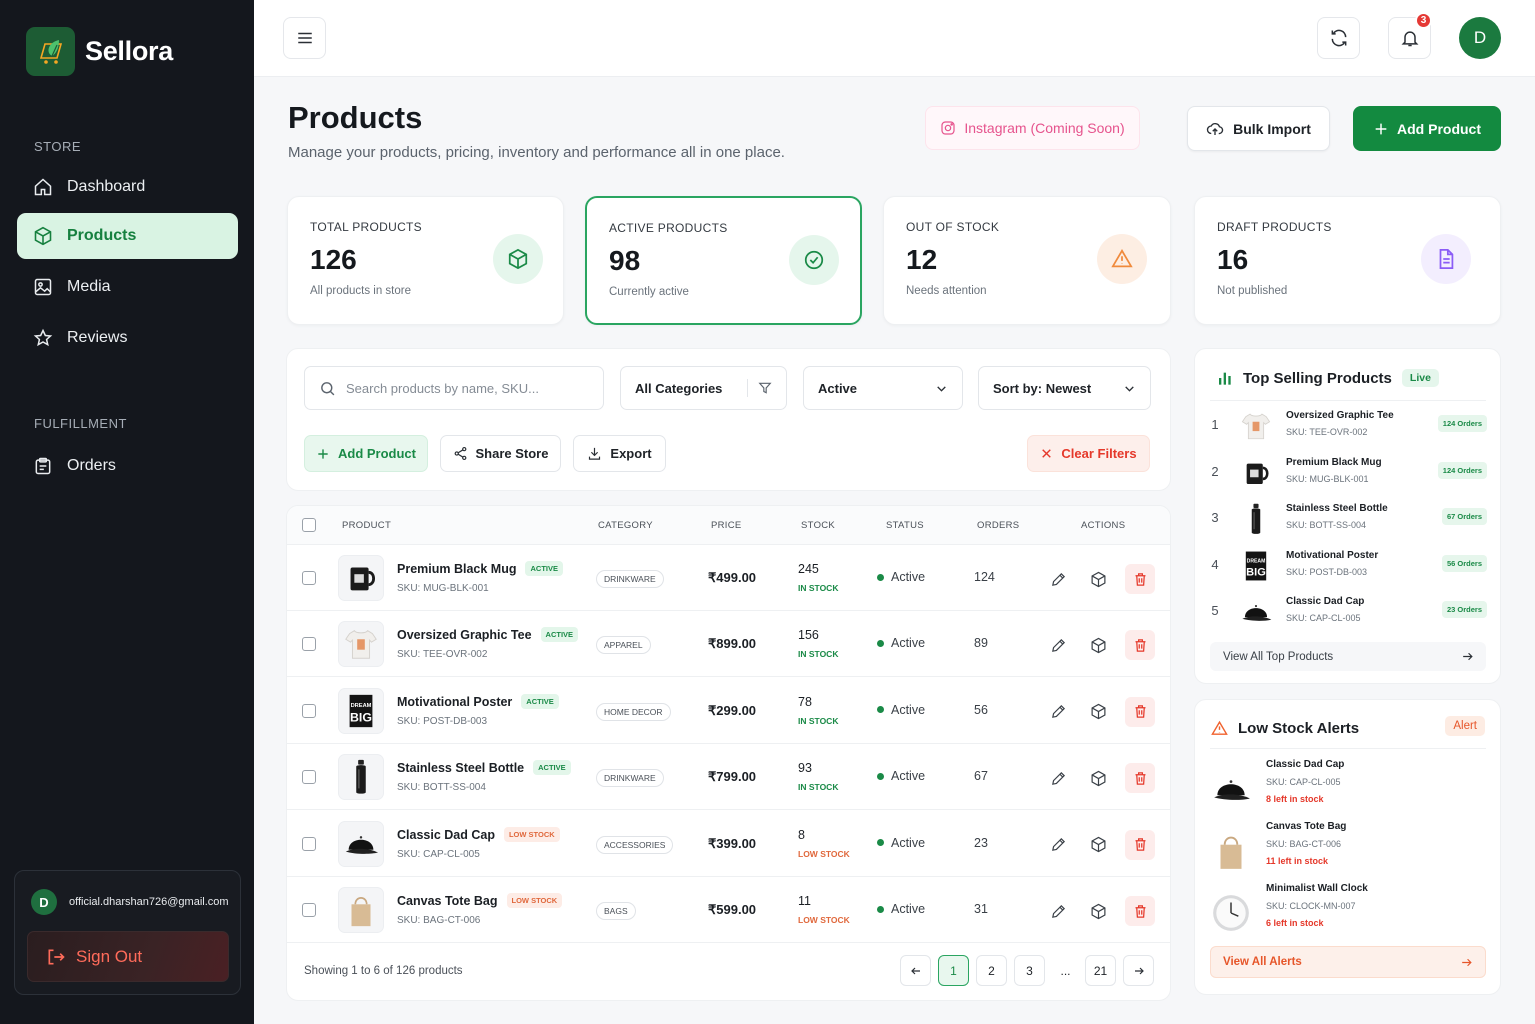  I want to click on sidebar-item-orders: Orders, so click(127, 466).